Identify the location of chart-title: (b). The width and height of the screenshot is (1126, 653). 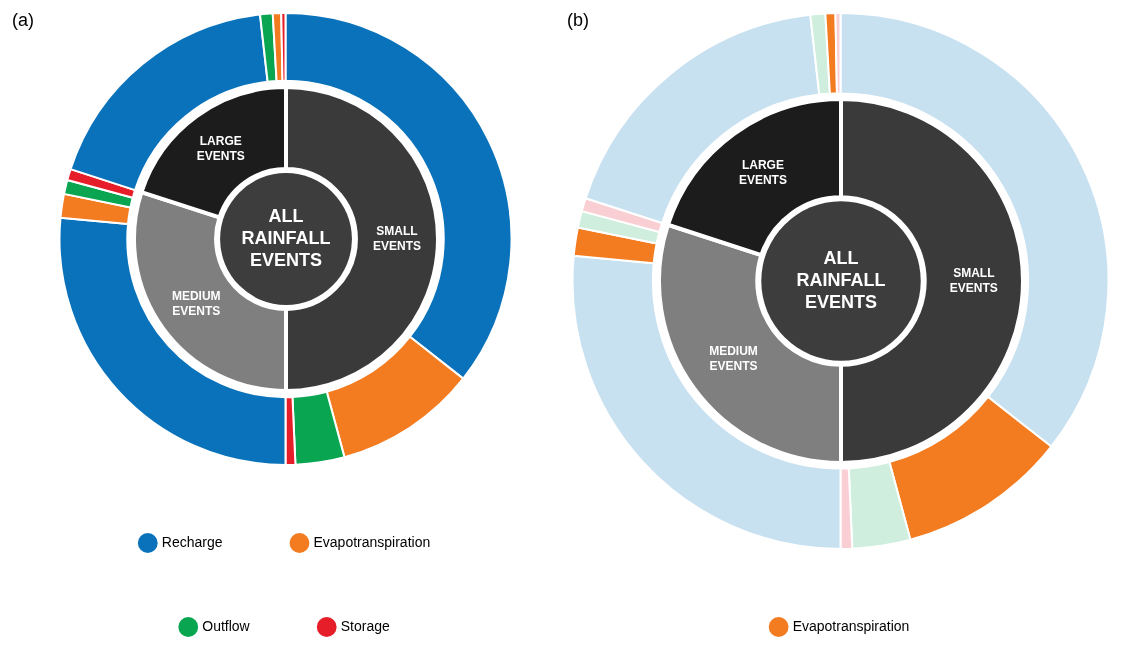
(578, 20).